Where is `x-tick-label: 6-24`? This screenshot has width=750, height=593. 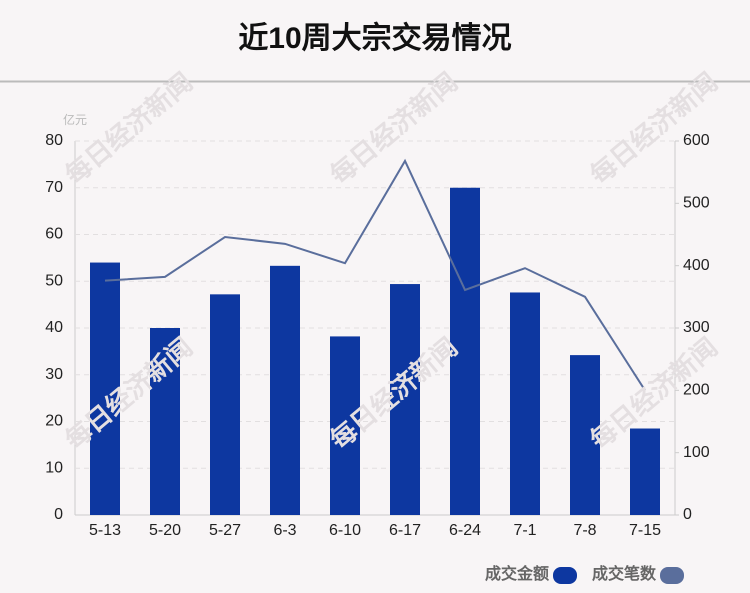 x-tick-label: 6-24 is located at coordinates (465, 530).